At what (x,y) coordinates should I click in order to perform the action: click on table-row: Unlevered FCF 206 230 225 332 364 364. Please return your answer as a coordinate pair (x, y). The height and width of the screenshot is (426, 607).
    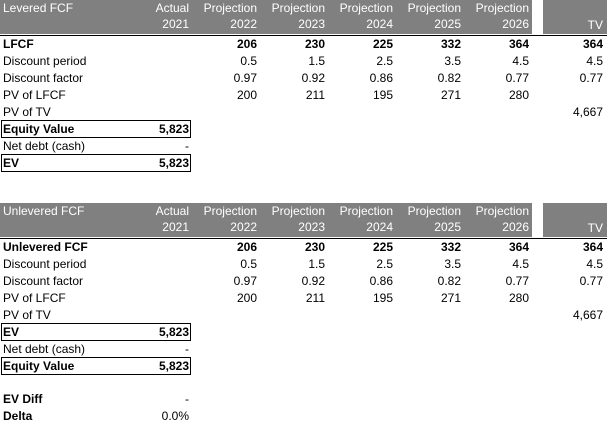
    Looking at the image, I should click on (303, 247).